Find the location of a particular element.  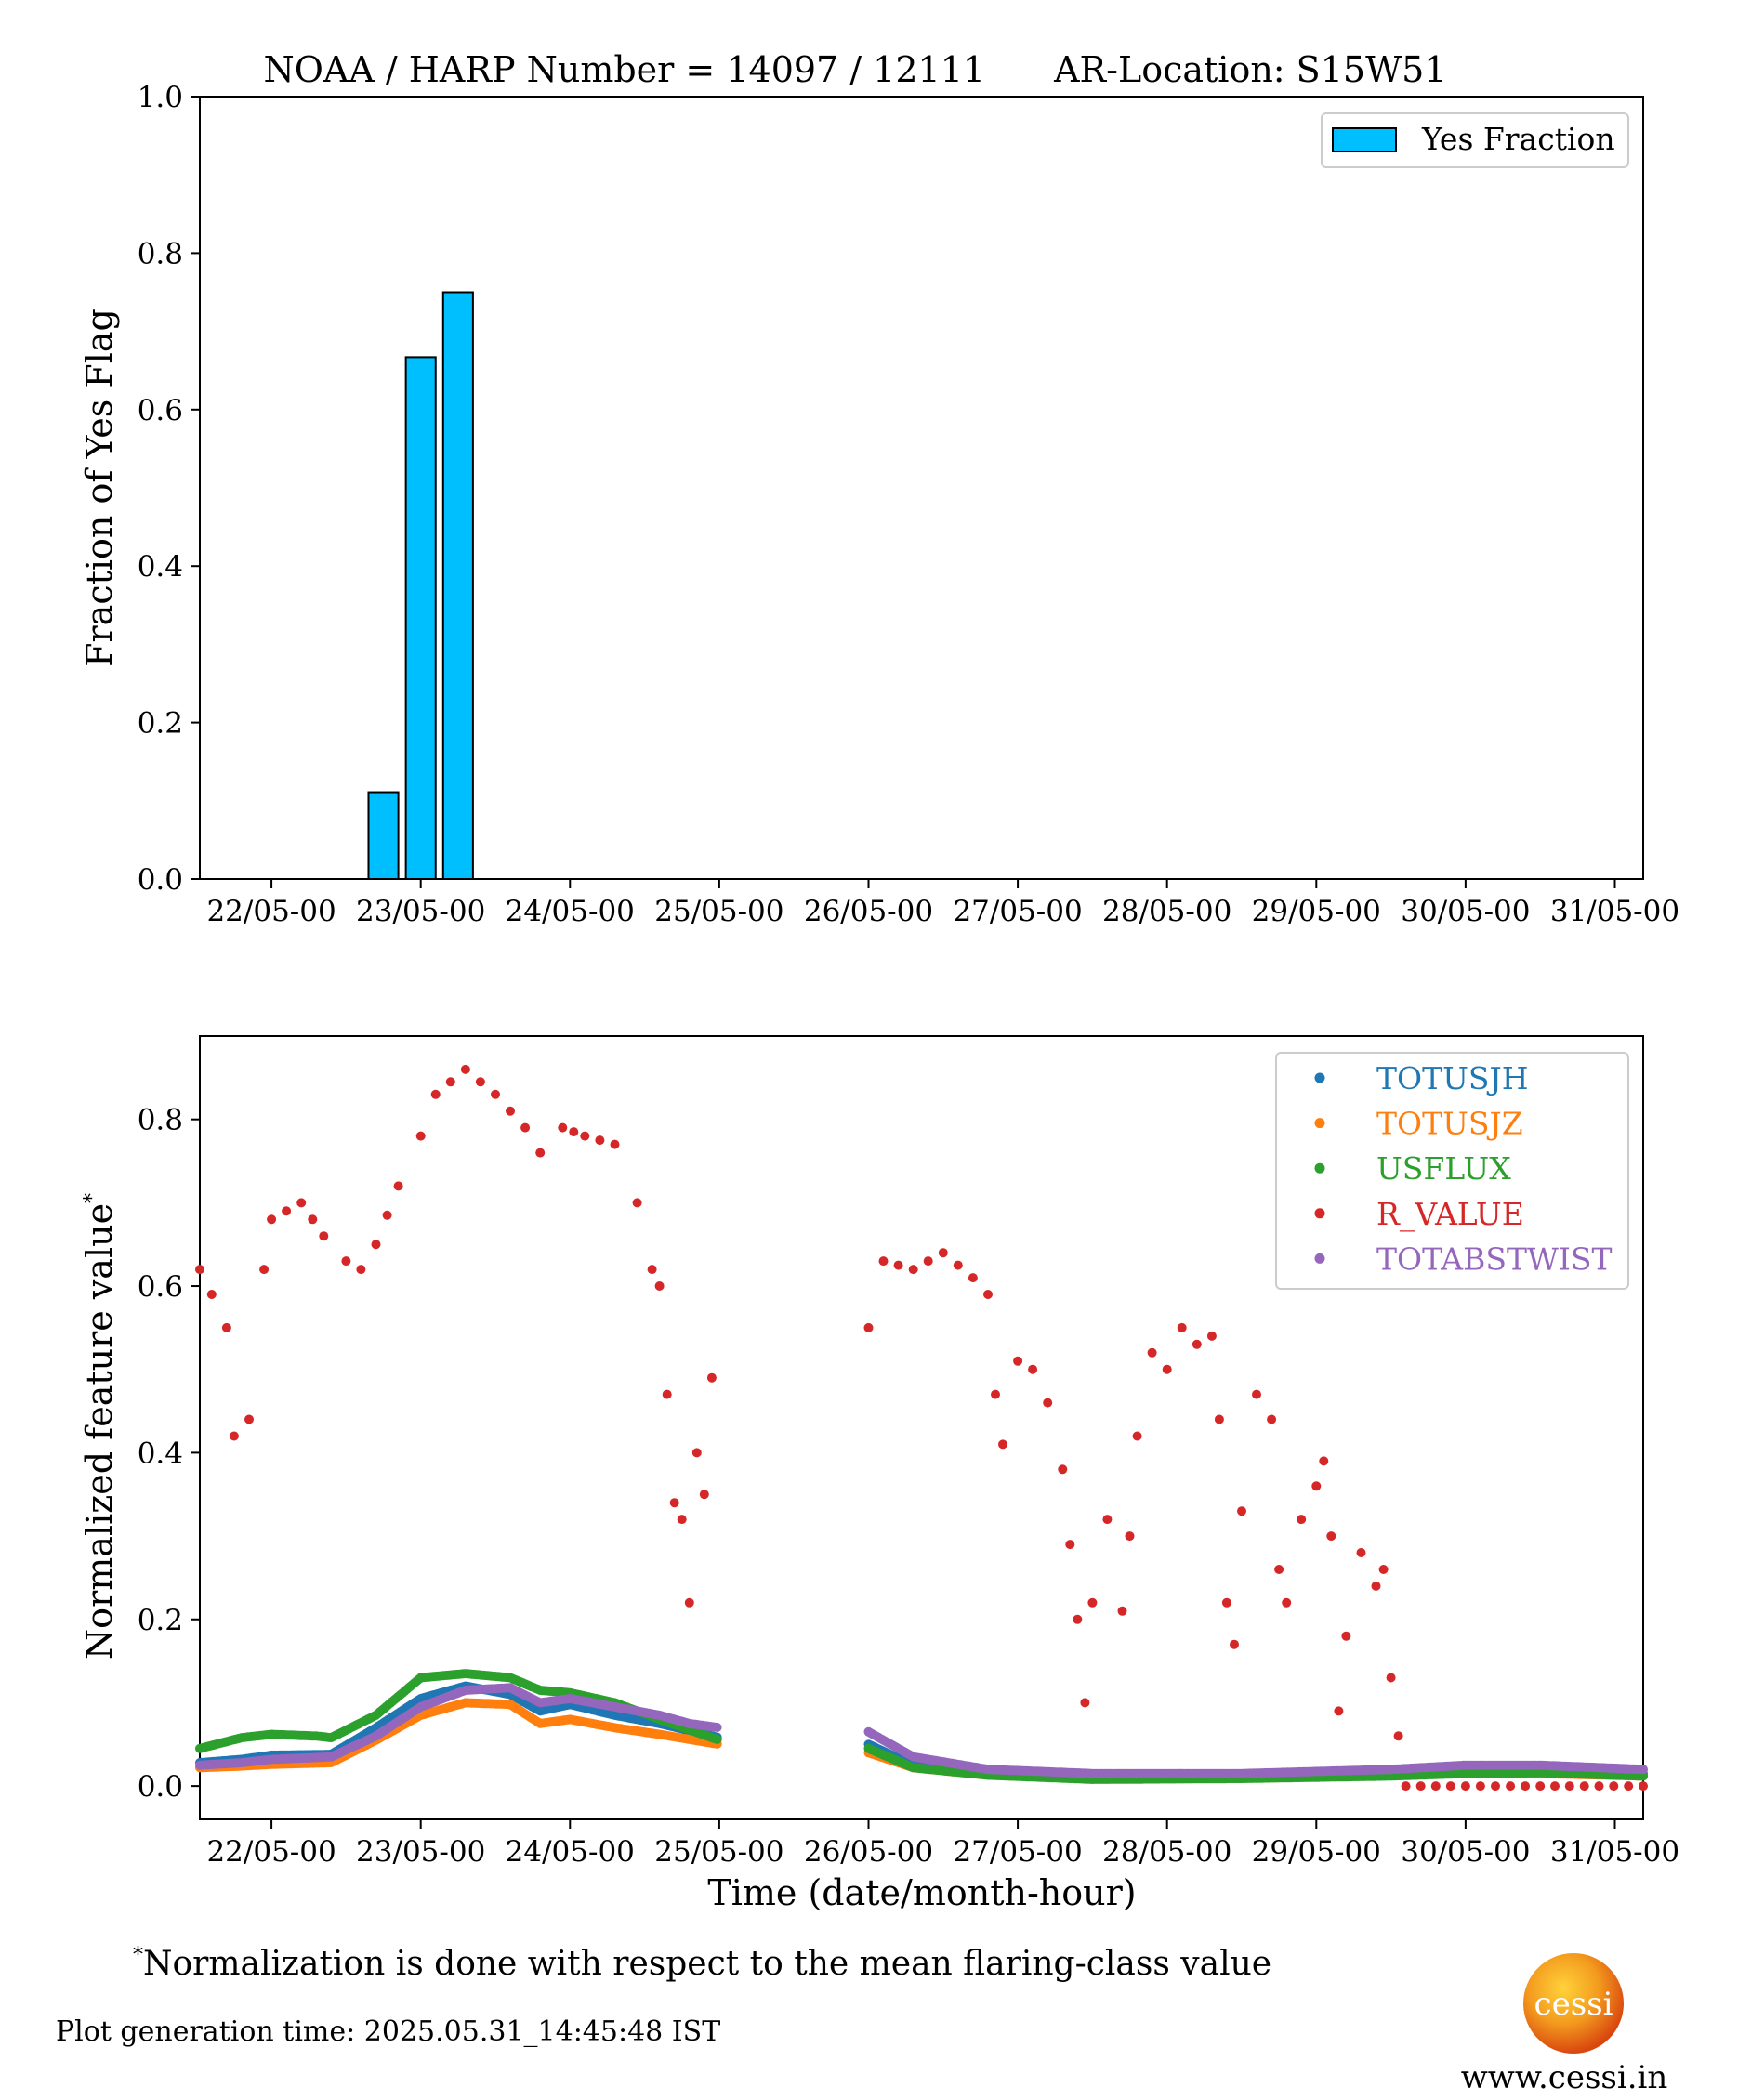

sun-logo-icon is located at coordinates (1573, 2004).